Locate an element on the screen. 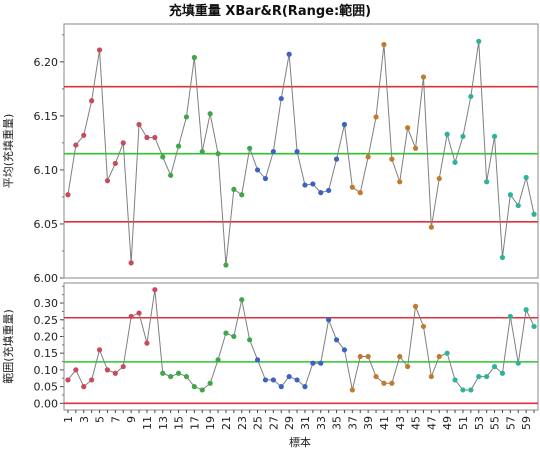  xbar-y-tick-label: 6.00 is located at coordinates (46, 278).